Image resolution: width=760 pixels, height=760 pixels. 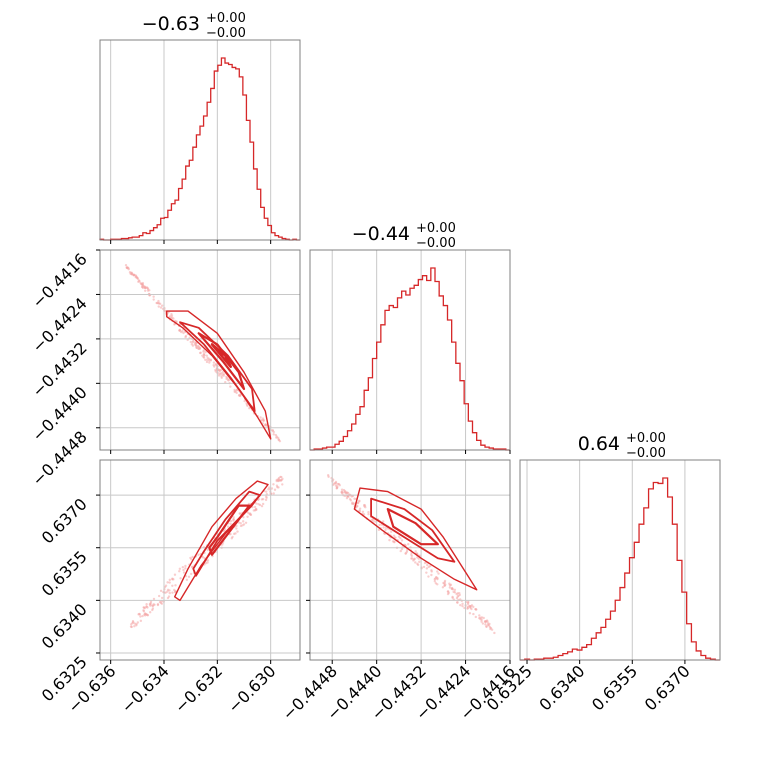 I want to click on title-param-0: −0.63 +0.00 −0.00, so click(x=194, y=26).